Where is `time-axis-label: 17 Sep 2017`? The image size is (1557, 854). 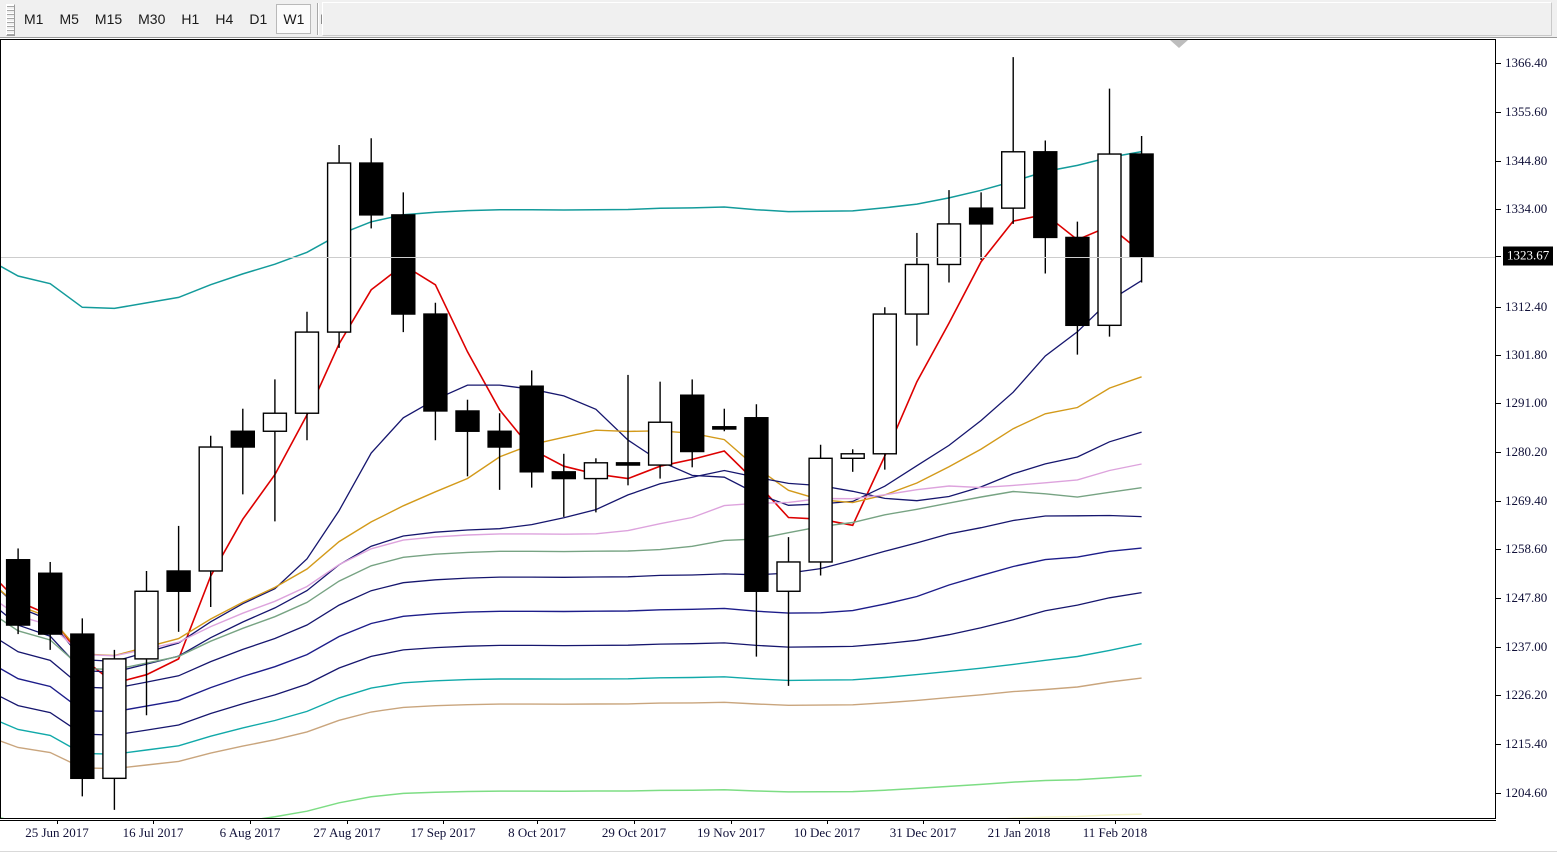 time-axis-label: 17 Sep 2017 is located at coordinates (443, 832).